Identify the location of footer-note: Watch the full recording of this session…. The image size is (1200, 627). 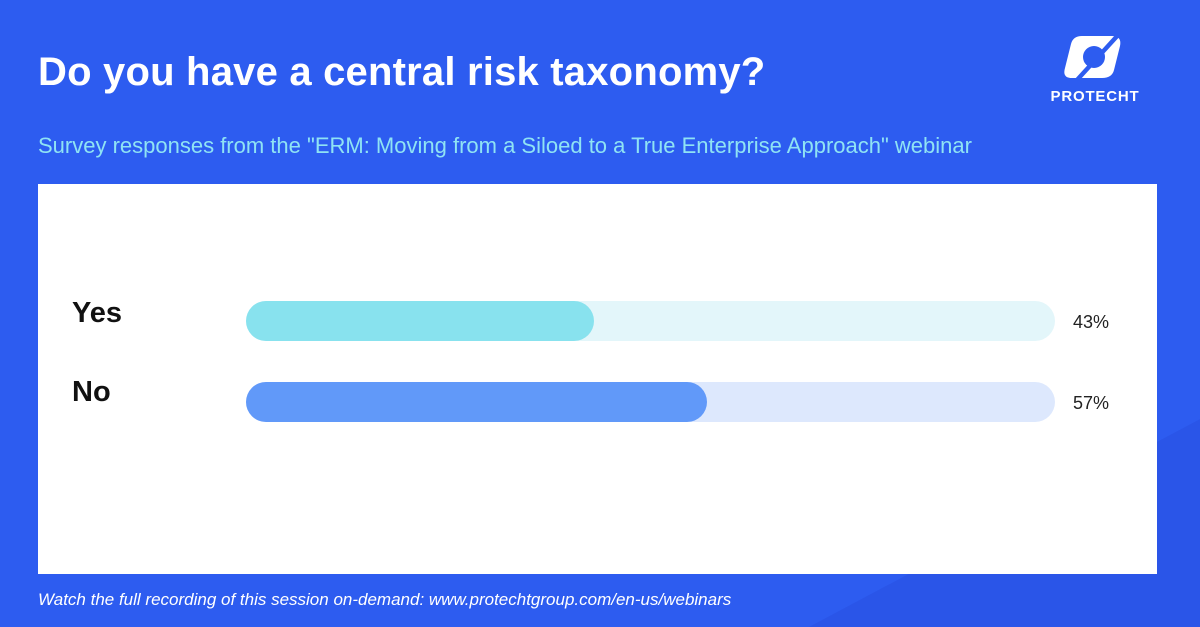
(385, 599).